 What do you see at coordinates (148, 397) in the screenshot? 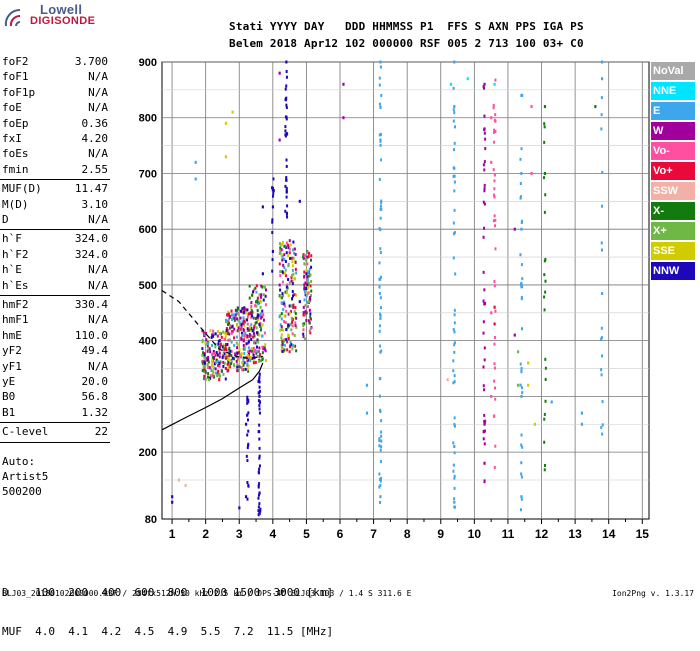
I see `y-tick-label: 300` at bounding box center [148, 397].